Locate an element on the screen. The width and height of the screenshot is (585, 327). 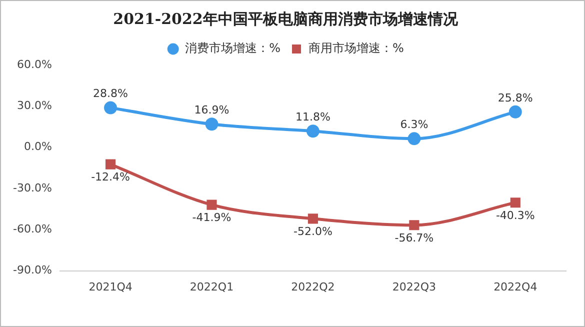
data-label: -56.7% is located at coordinates (414, 237).